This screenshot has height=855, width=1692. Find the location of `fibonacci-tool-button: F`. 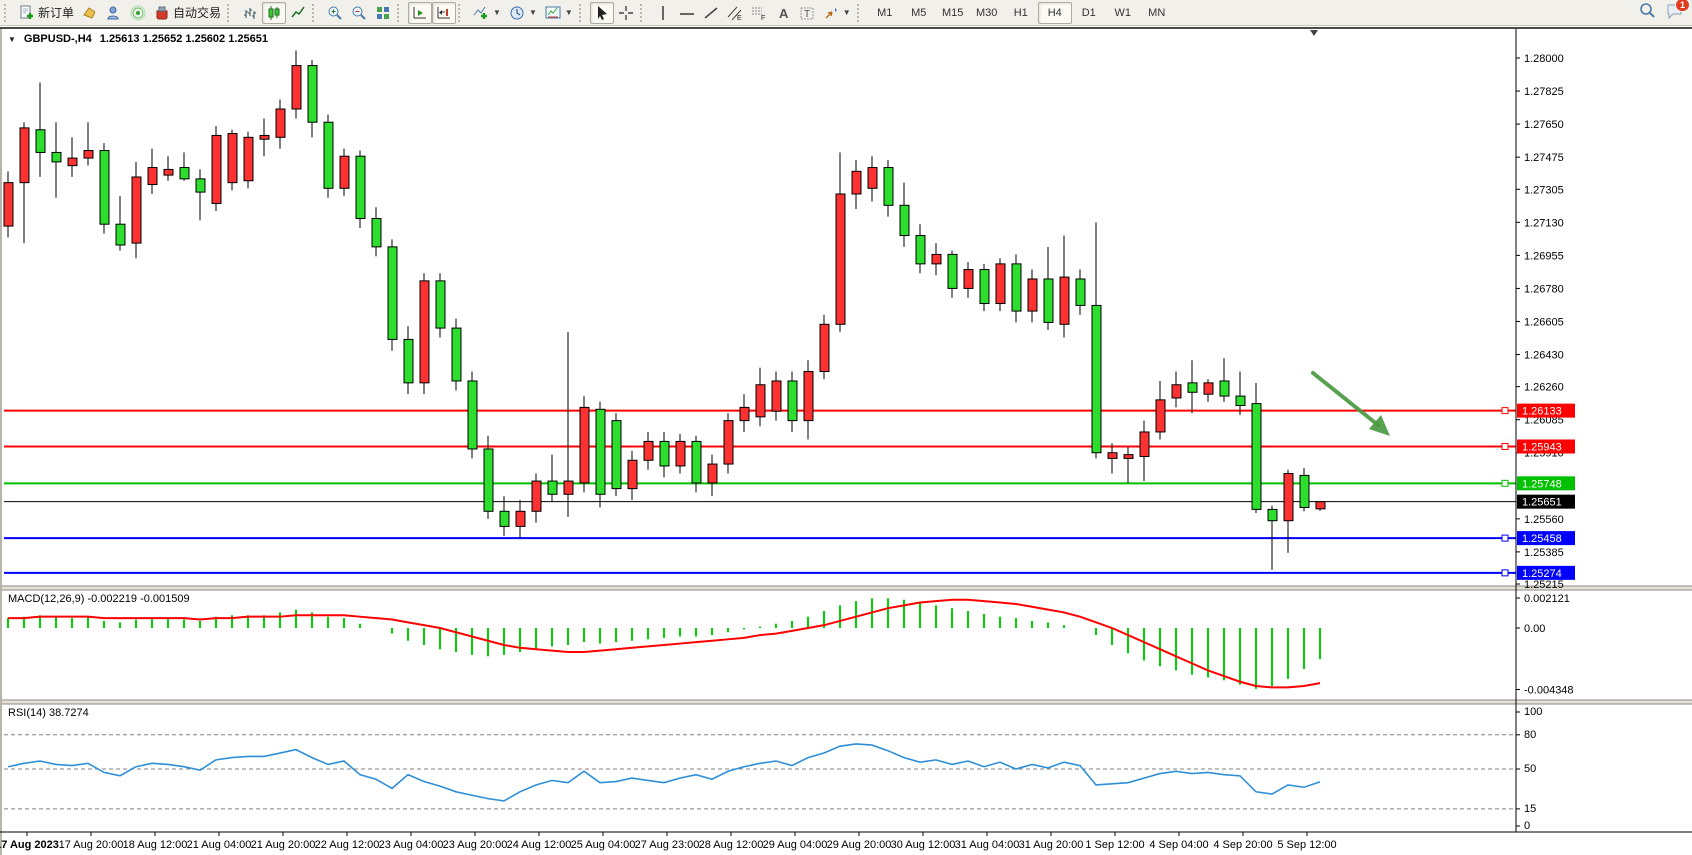

fibonacci-tool-button: F is located at coordinates (759, 13).